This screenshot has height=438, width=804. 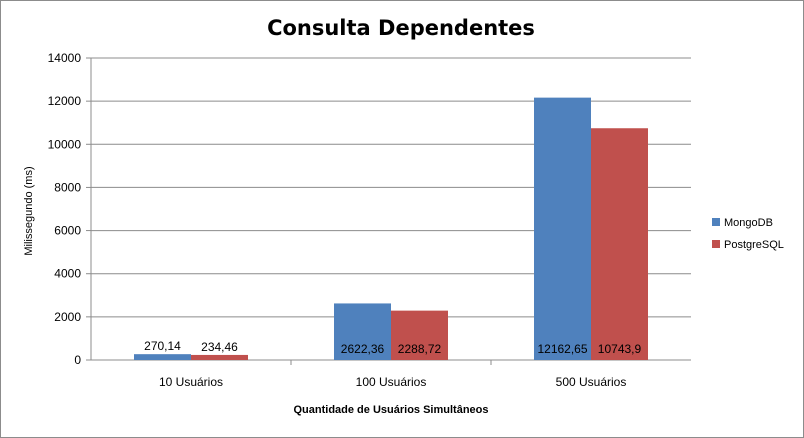 What do you see at coordinates (401, 28) in the screenshot?
I see `chart-title: Consulta Dependentes` at bounding box center [401, 28].